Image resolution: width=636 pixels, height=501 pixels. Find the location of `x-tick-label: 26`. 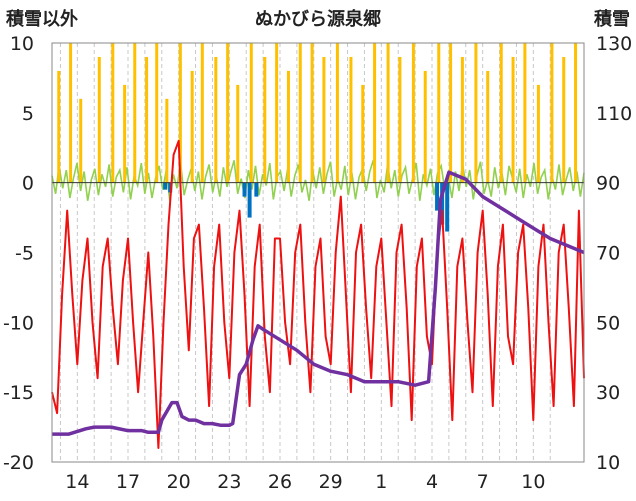

x-tick-label: 26 is located at coordinates (280, 482).